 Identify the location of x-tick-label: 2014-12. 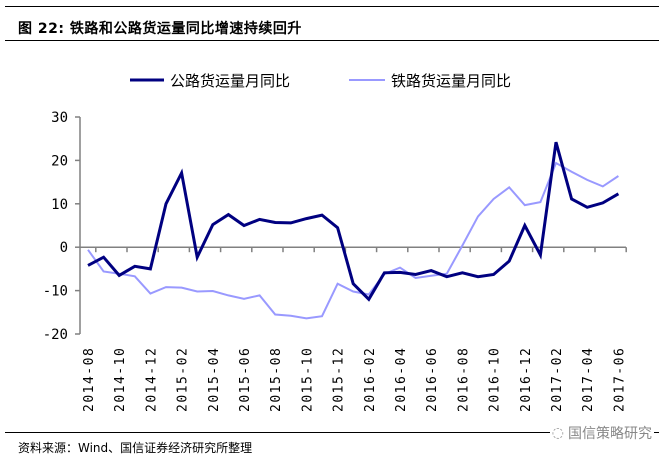
(151, 379).